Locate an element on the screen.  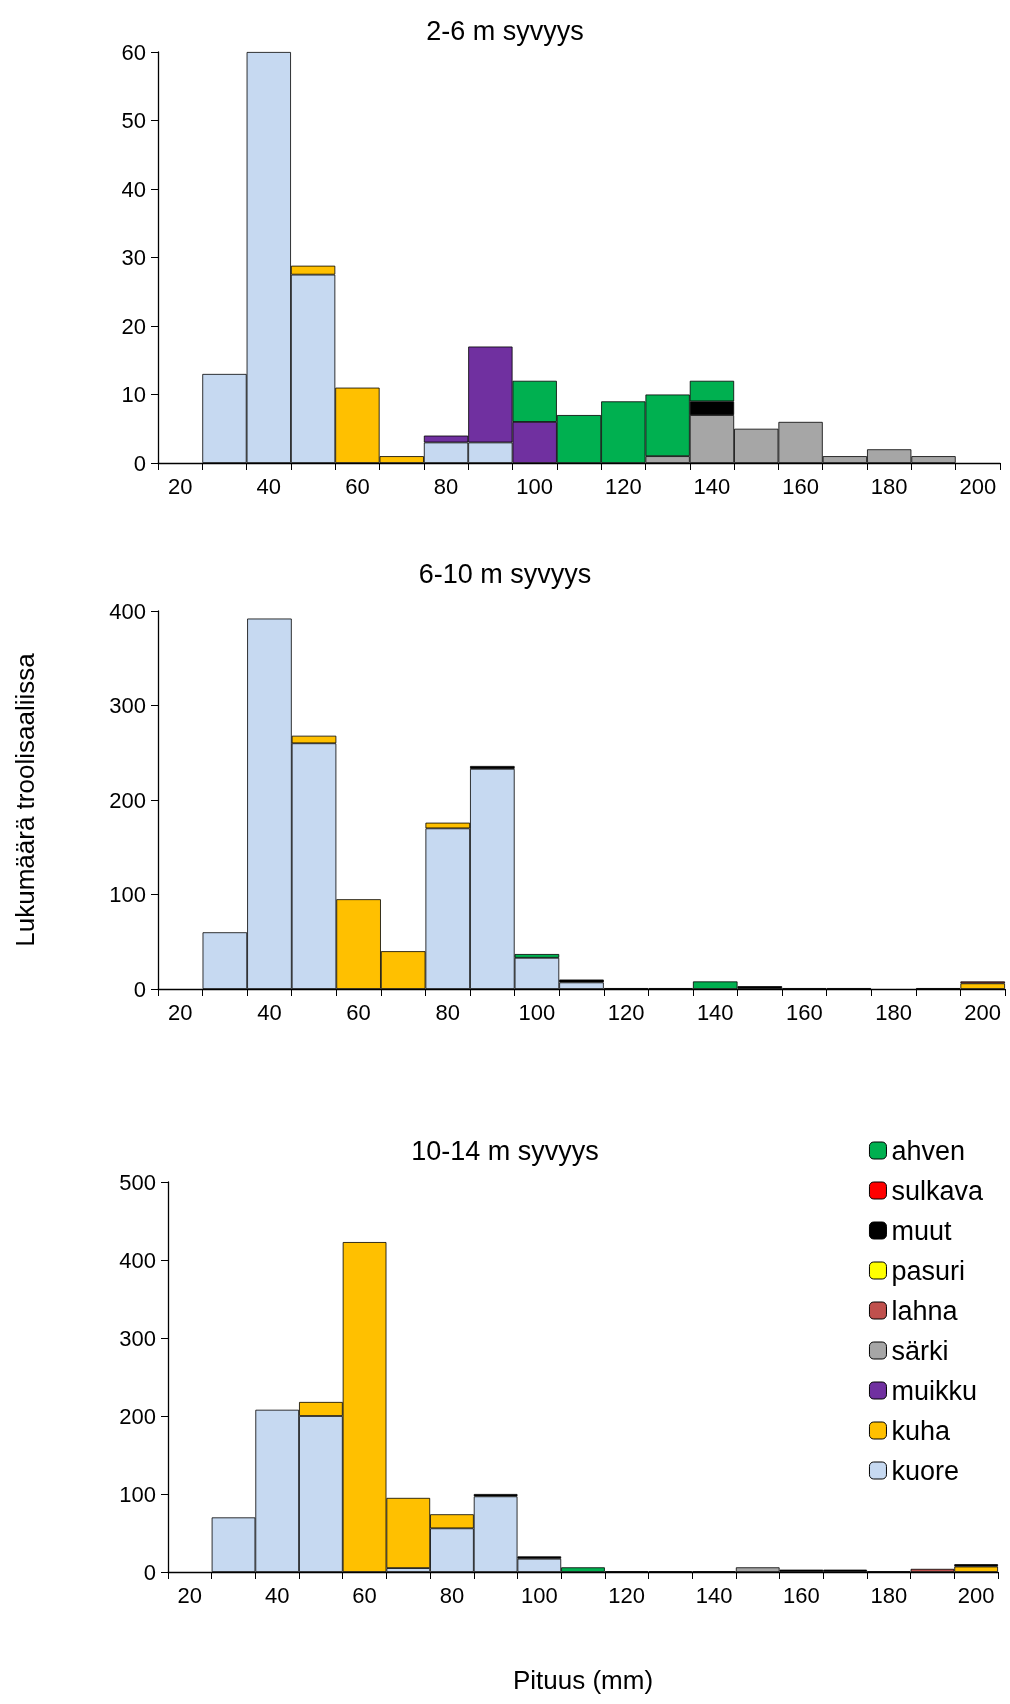
legend-label: muut is located at coordinates (921, 1230).